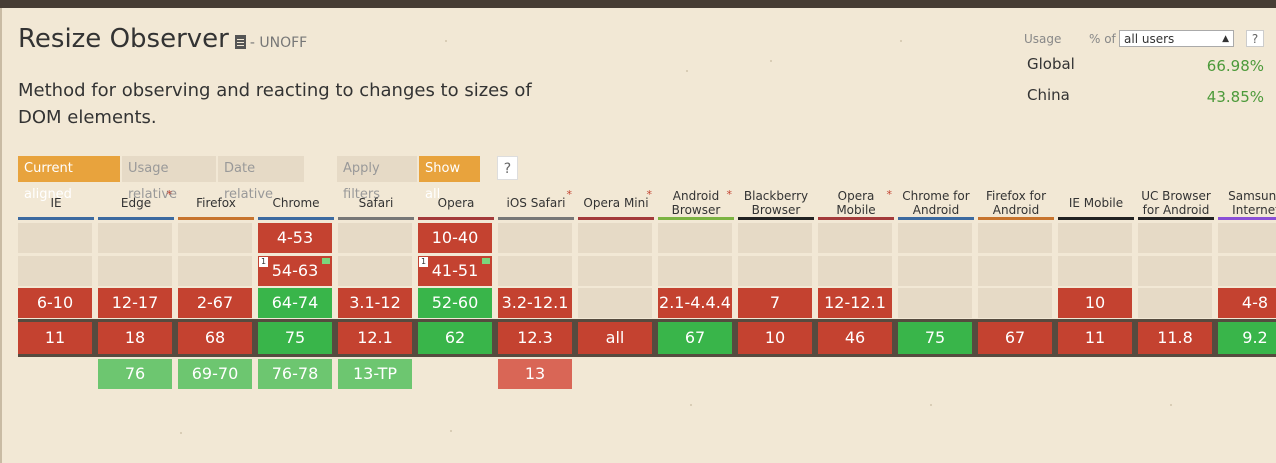 Image resolution: width=1276 pixels, height=463 pixels. I want to click on browser-header: Opera, so click(456, 204).